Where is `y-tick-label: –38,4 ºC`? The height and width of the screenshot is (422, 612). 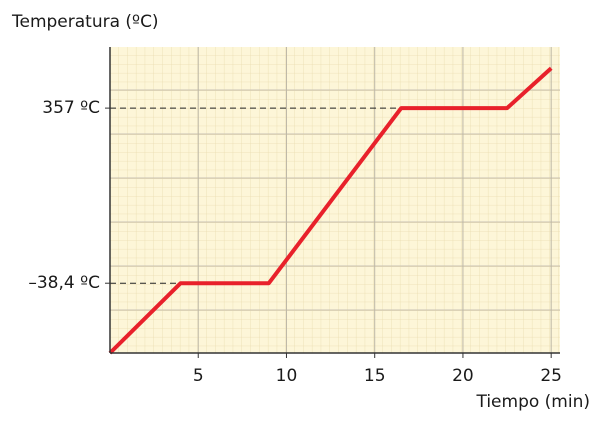 y-tick-label: –38,4 ºC is located at coordinates (64, 283).